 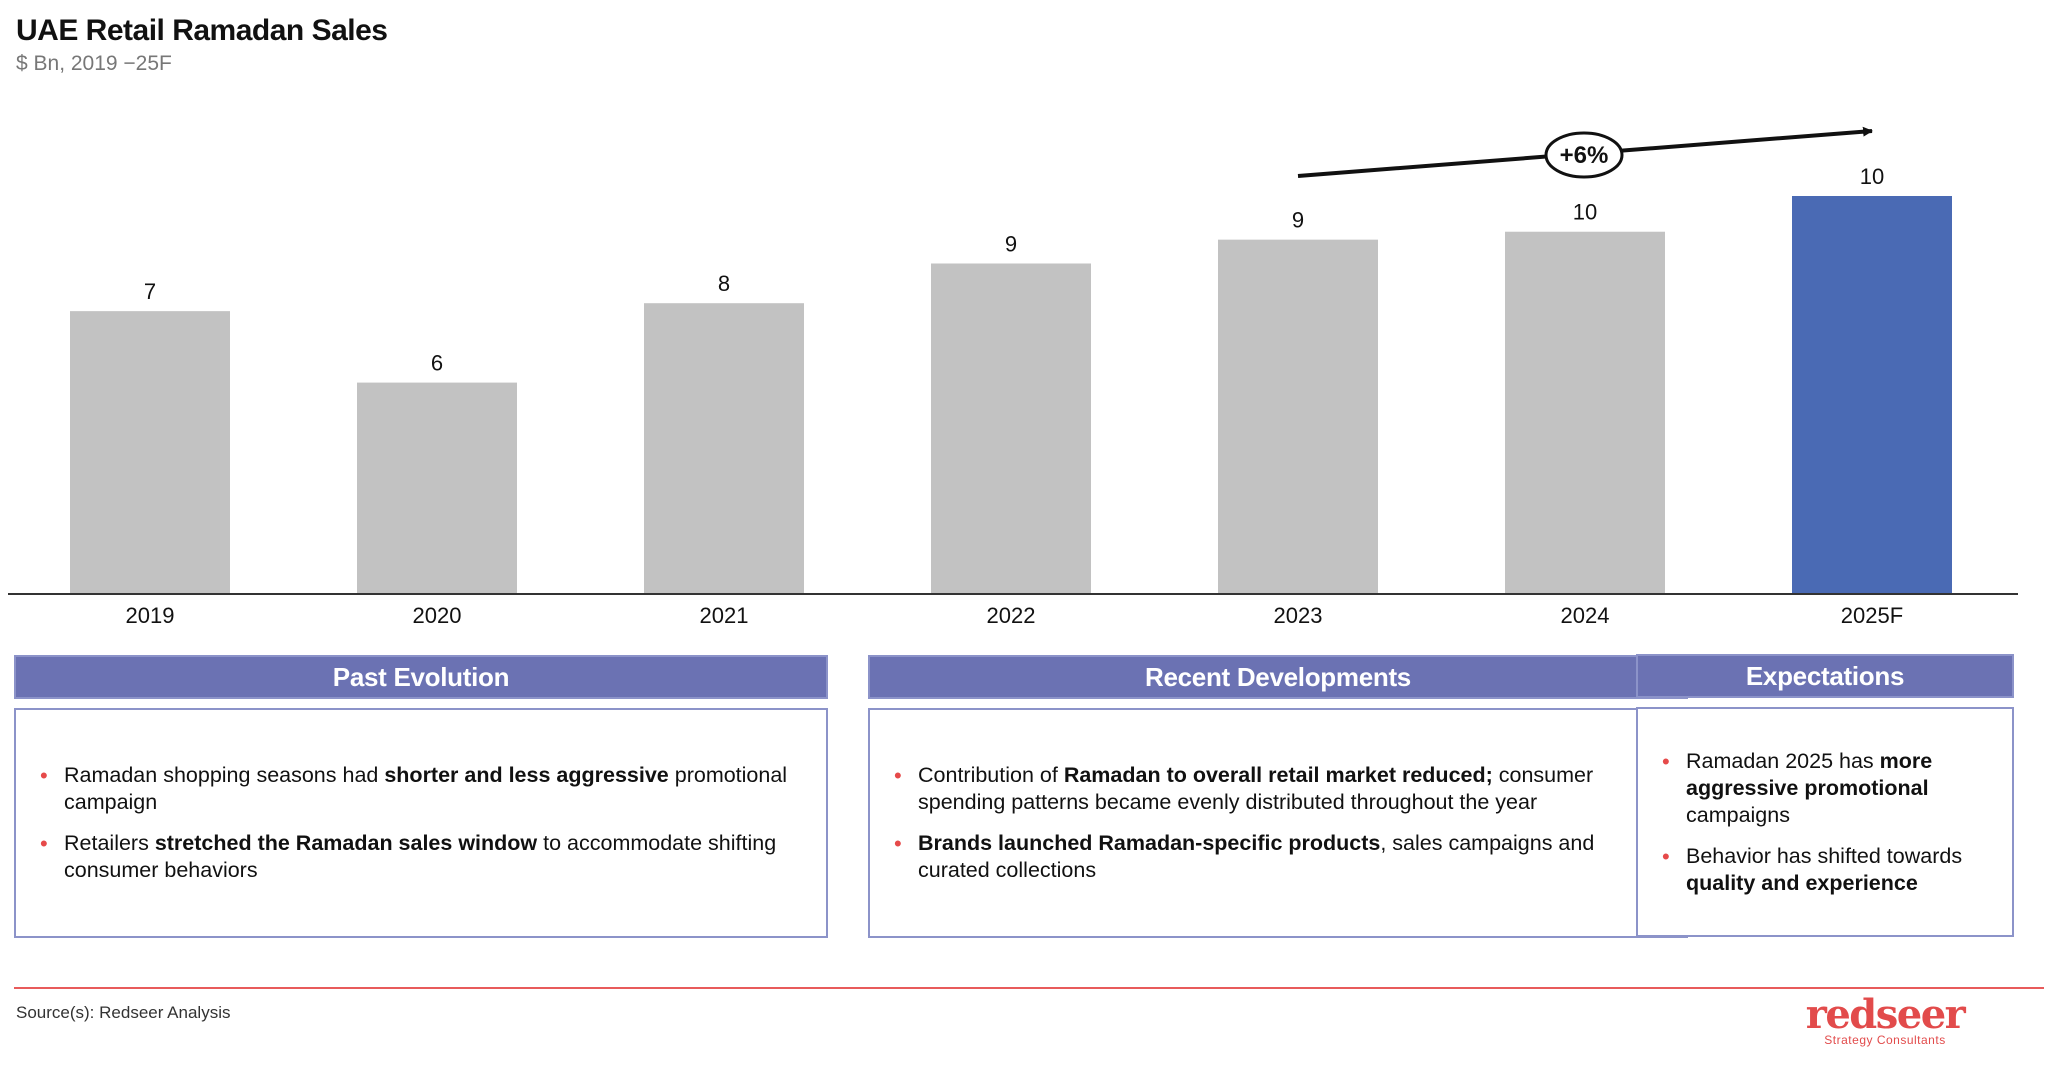 What do you see at coordinates (526, 775) in the screenshot?
I see `bullet-emphasis-text: shorter and less aggressive` at bounding box center [526, 775].